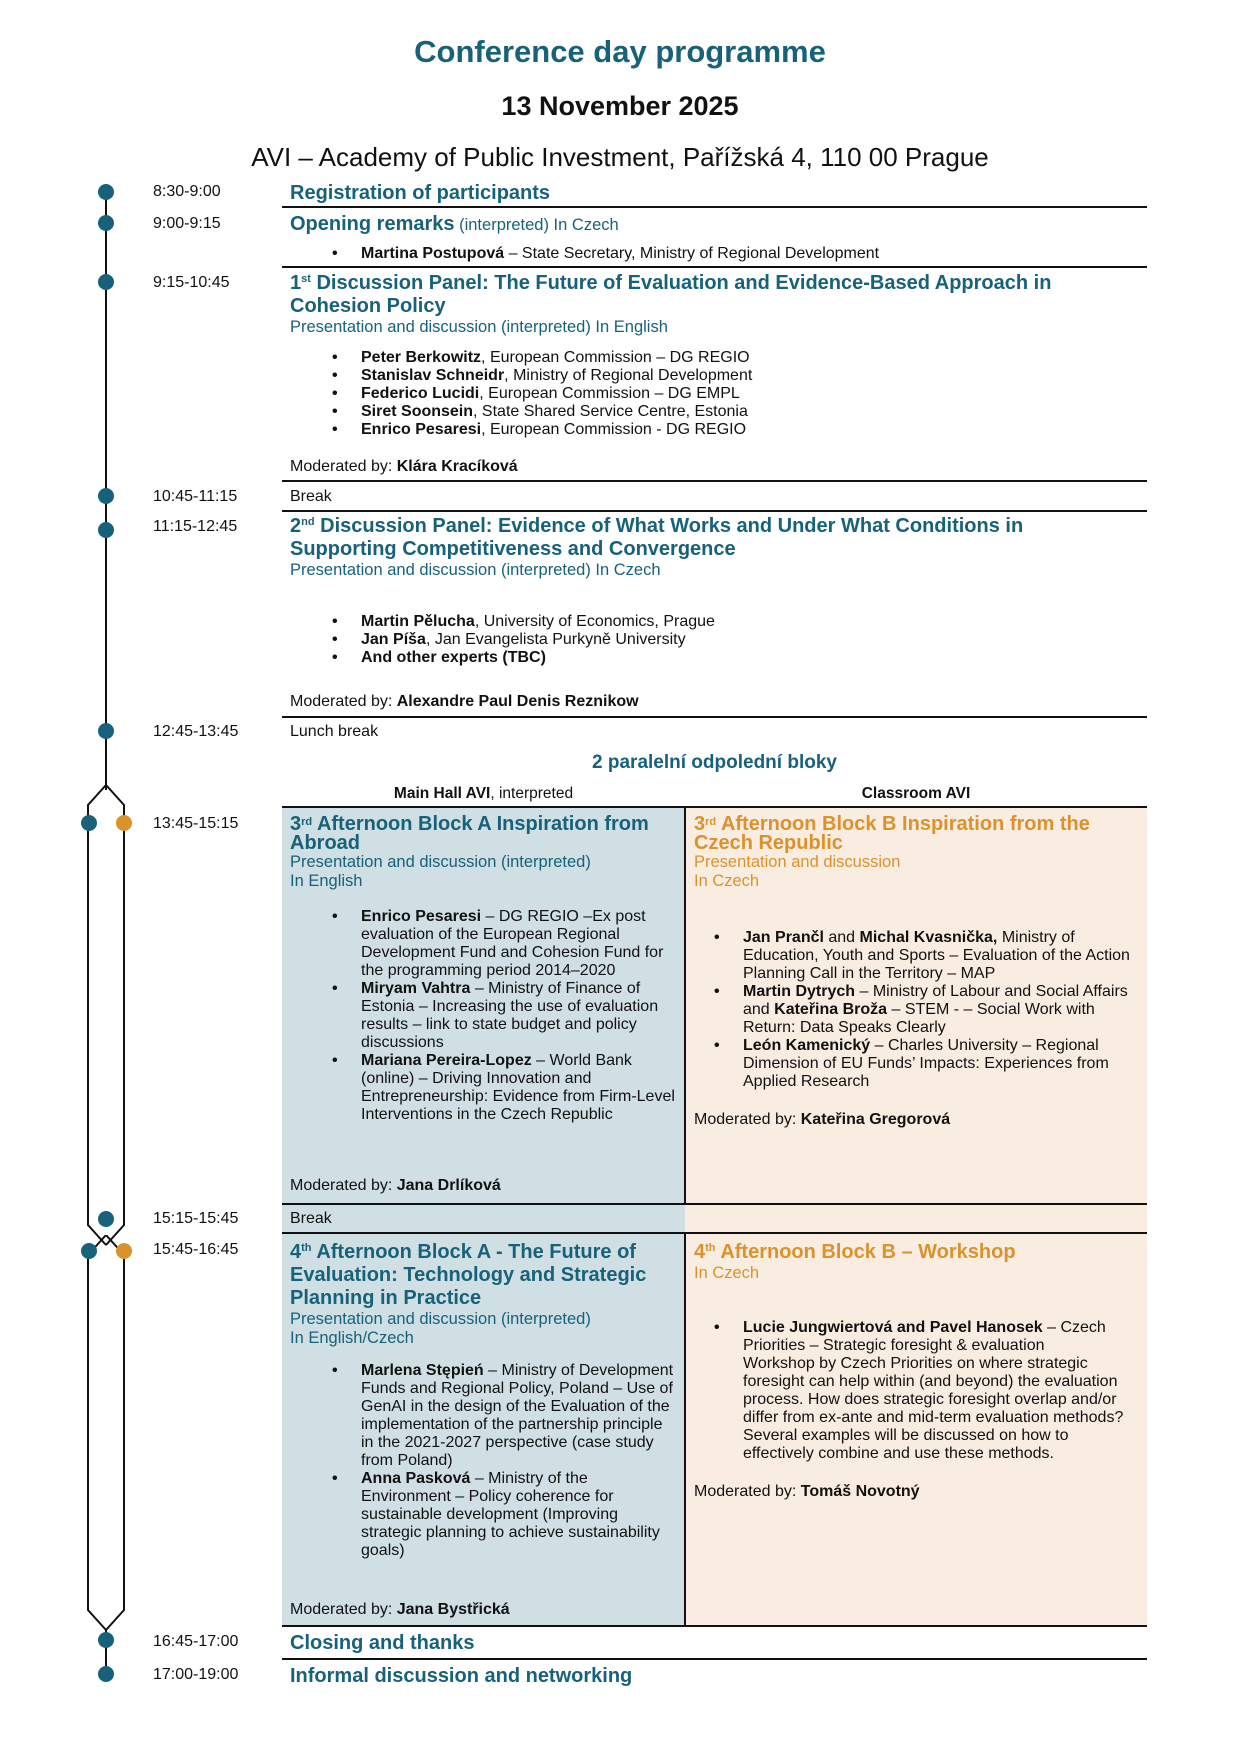  Describe the element at coordinates (187, 191) in the screenshot. I see `time-label: 8:30-9:00` at that location.